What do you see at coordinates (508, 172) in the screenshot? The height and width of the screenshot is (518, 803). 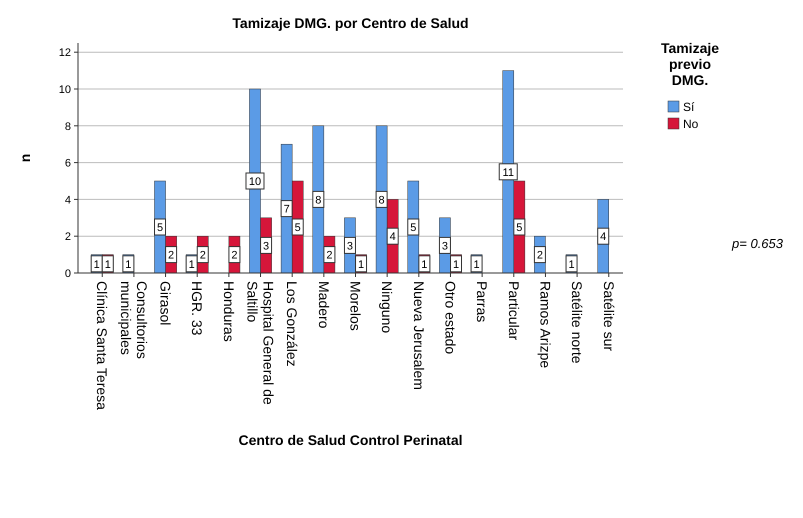 I see `data-label: 11` at bounding box center [508, 172].